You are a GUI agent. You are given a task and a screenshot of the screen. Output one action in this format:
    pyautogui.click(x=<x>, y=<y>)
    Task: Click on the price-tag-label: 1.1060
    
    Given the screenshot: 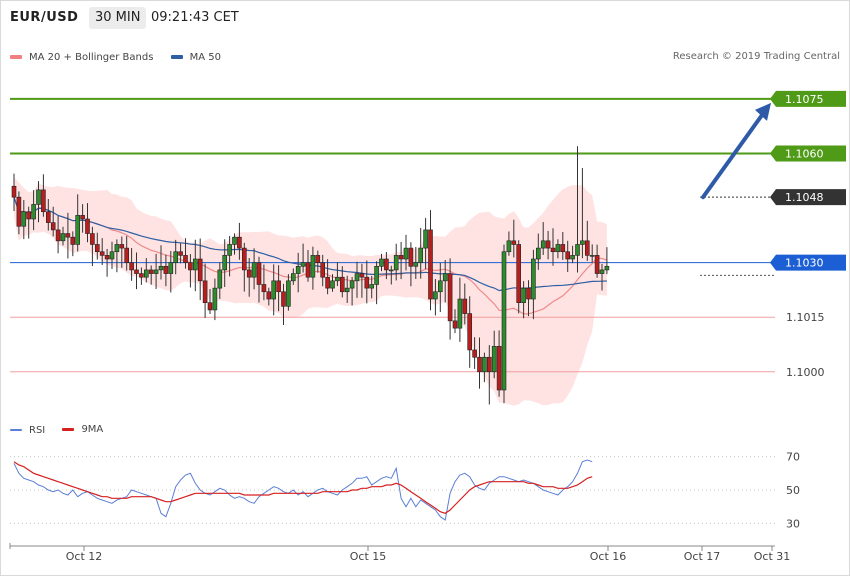 What is the action you would take?
    pyautogui.click(x=804, y=154)
    